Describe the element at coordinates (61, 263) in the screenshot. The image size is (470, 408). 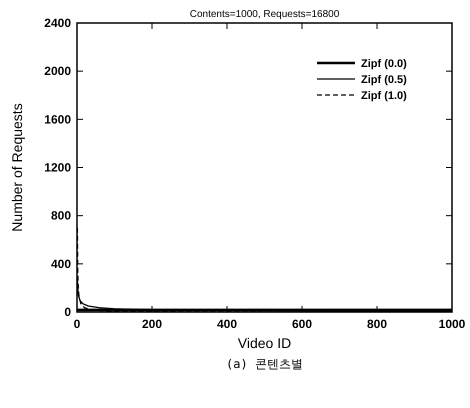
I see `y-tick-label: 400` at that location.